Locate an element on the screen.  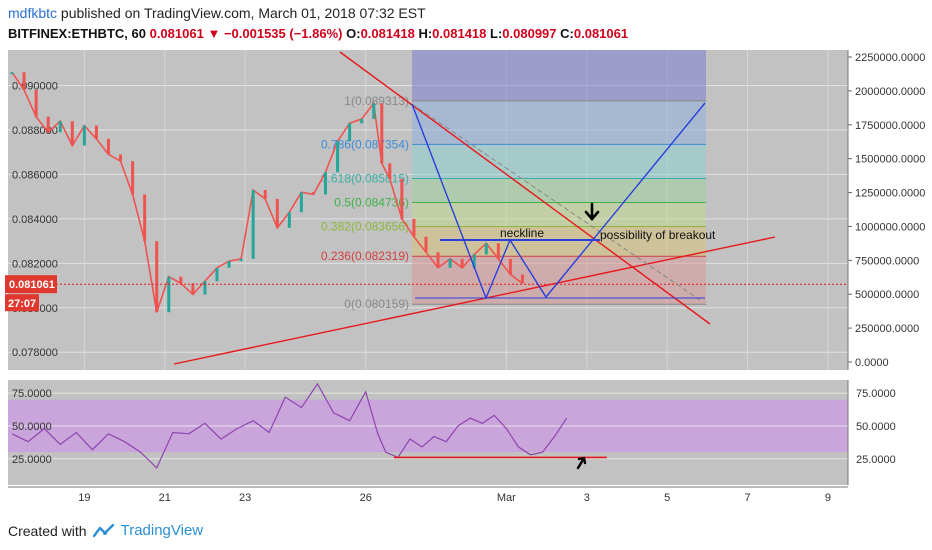
rsi-line is located at coordinates (289, 425).